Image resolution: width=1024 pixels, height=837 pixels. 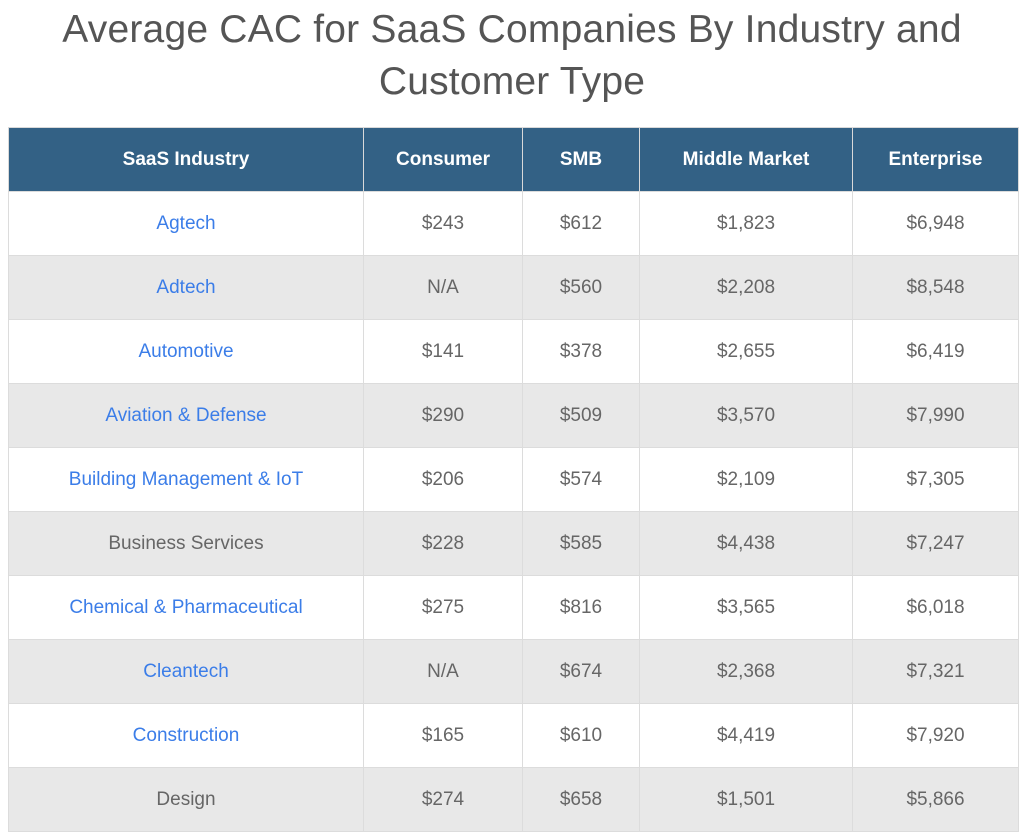 What do you see at coordinates (443, 159) in the screenshot?
I see `header-consumer: Consumer` at bounding box center [443, 159].